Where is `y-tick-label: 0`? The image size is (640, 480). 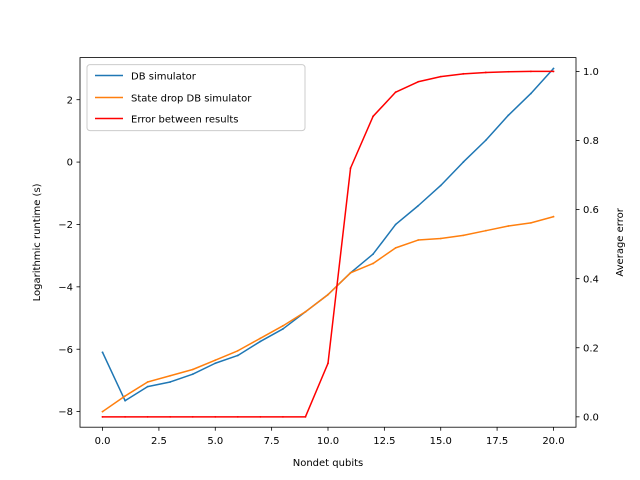
y-tick-label: 0 is located at coordinates (70, 163).